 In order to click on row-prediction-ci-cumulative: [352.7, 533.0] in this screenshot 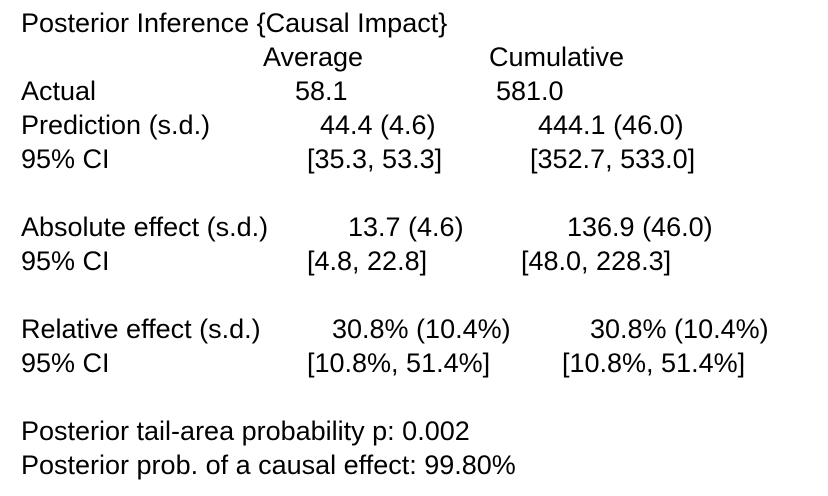, I will do `click(613, 159)`.